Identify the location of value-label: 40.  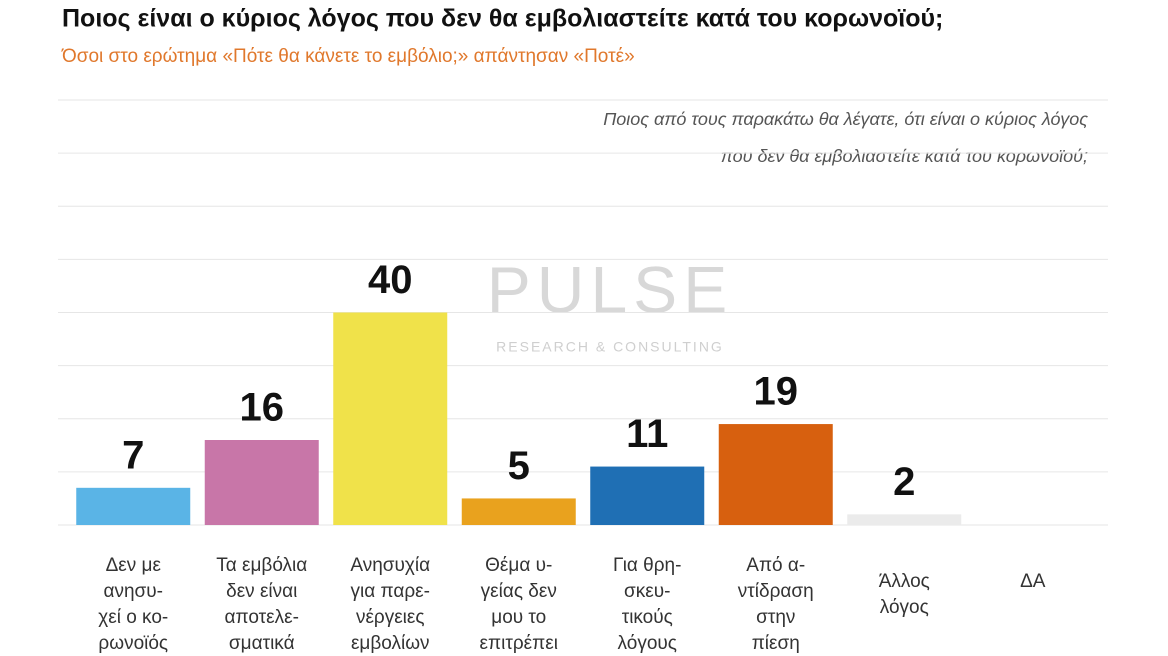
(390, 280).